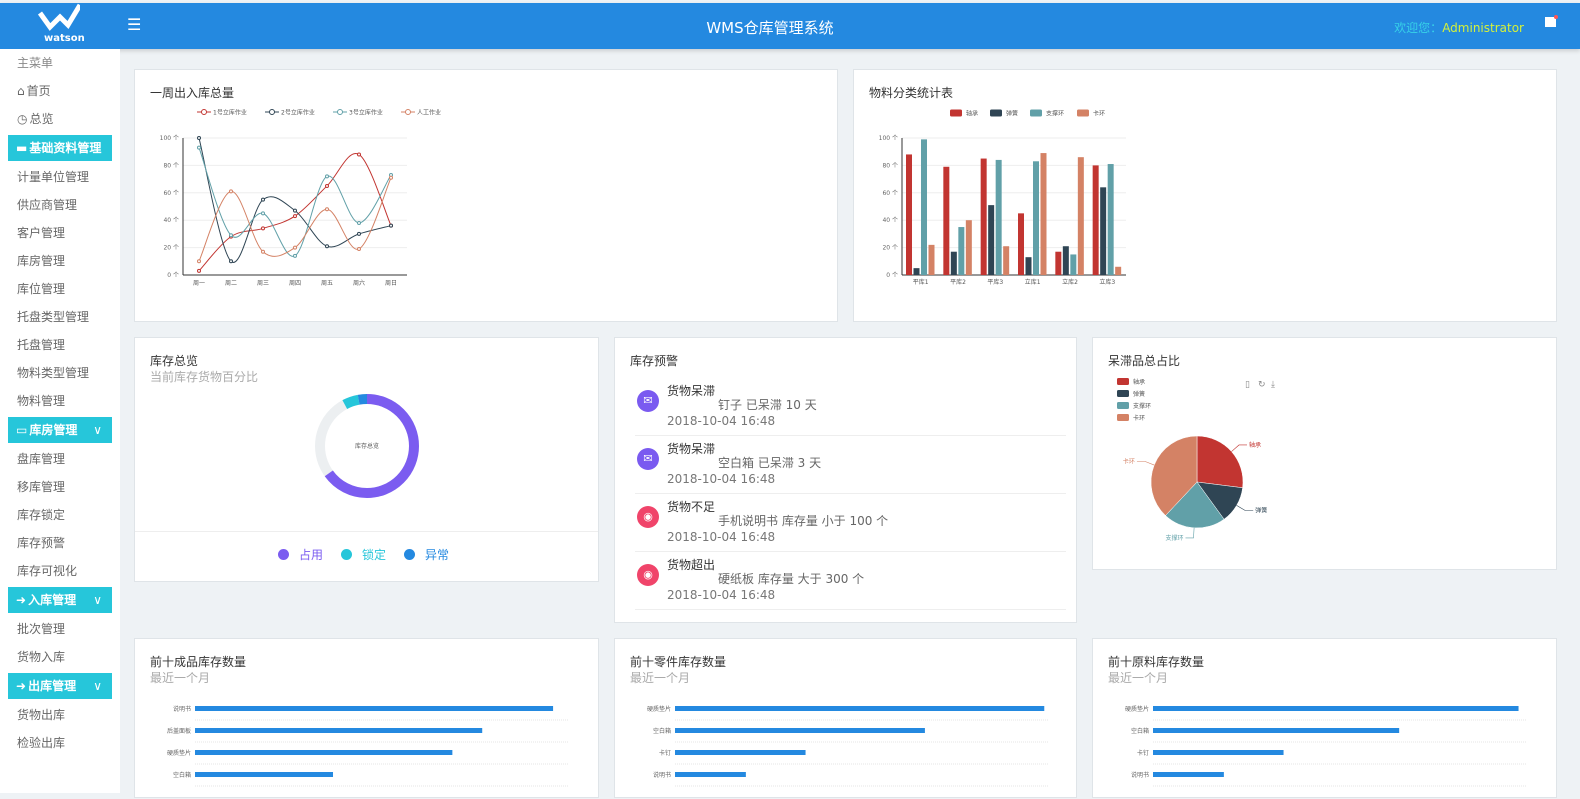 Image resolution: width=1580 pixels, height=799 pixels. I want to click on x-tick-label: 周六, so click(359, 283).